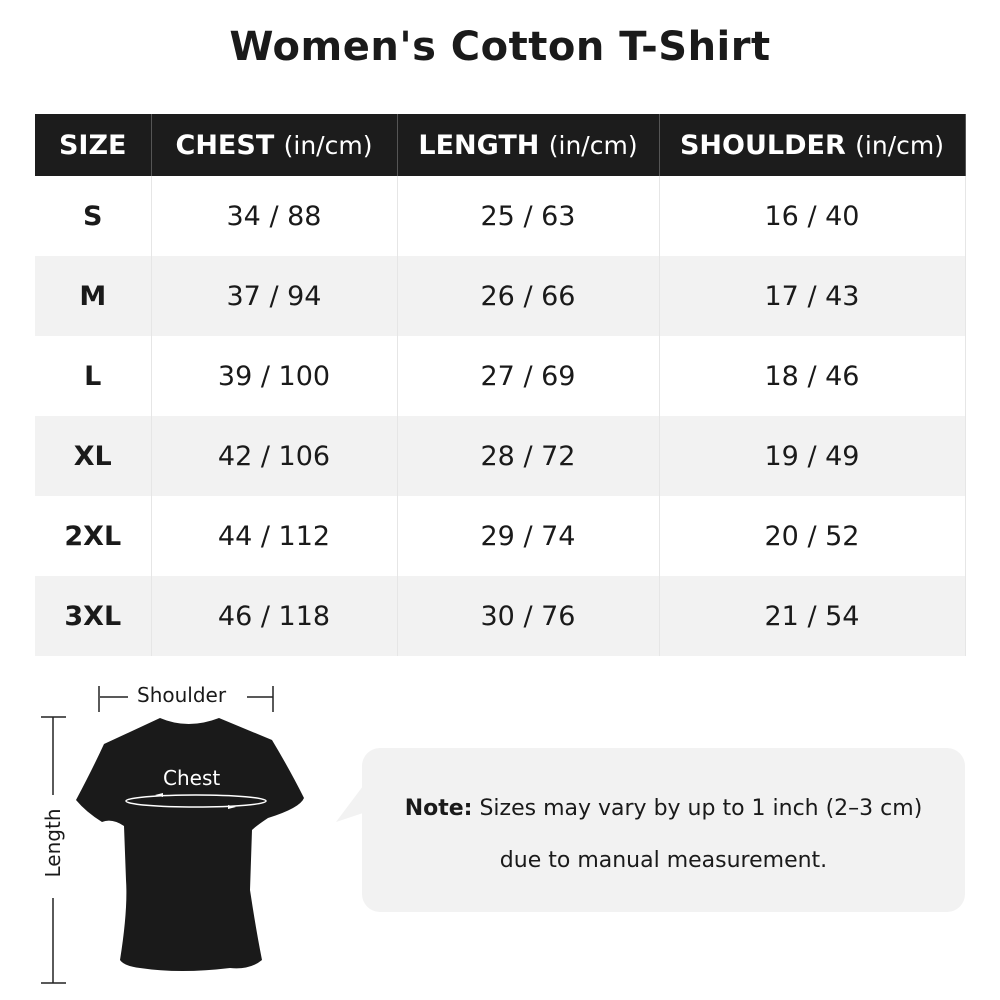 This screenshot has width=1000, height=1000. I want to click on table-row: L 39 / 100 27 / 69 18 / 46, so click(500, 376).